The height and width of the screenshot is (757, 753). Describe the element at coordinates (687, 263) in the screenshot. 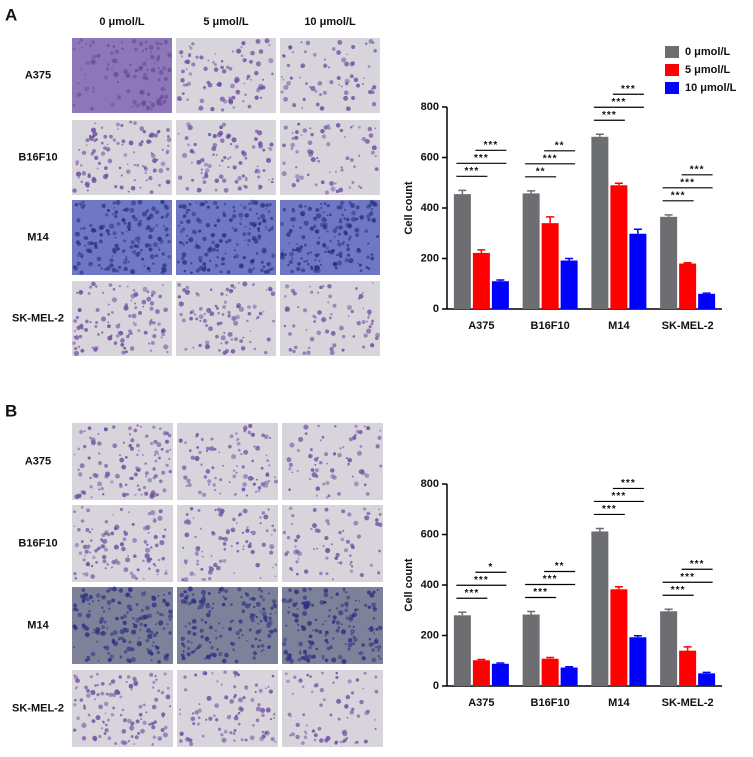

I see `error-bar` at that location.